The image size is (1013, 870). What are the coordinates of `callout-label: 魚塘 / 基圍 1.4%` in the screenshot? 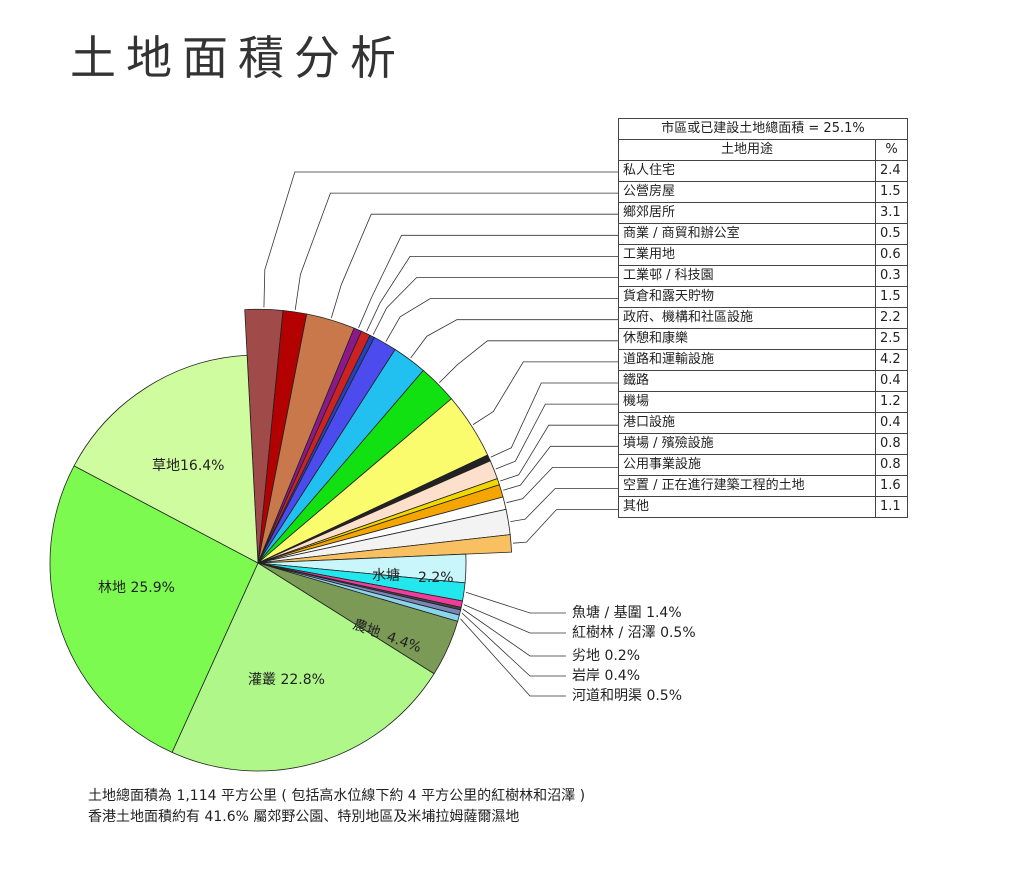 It's located at (627, 612).